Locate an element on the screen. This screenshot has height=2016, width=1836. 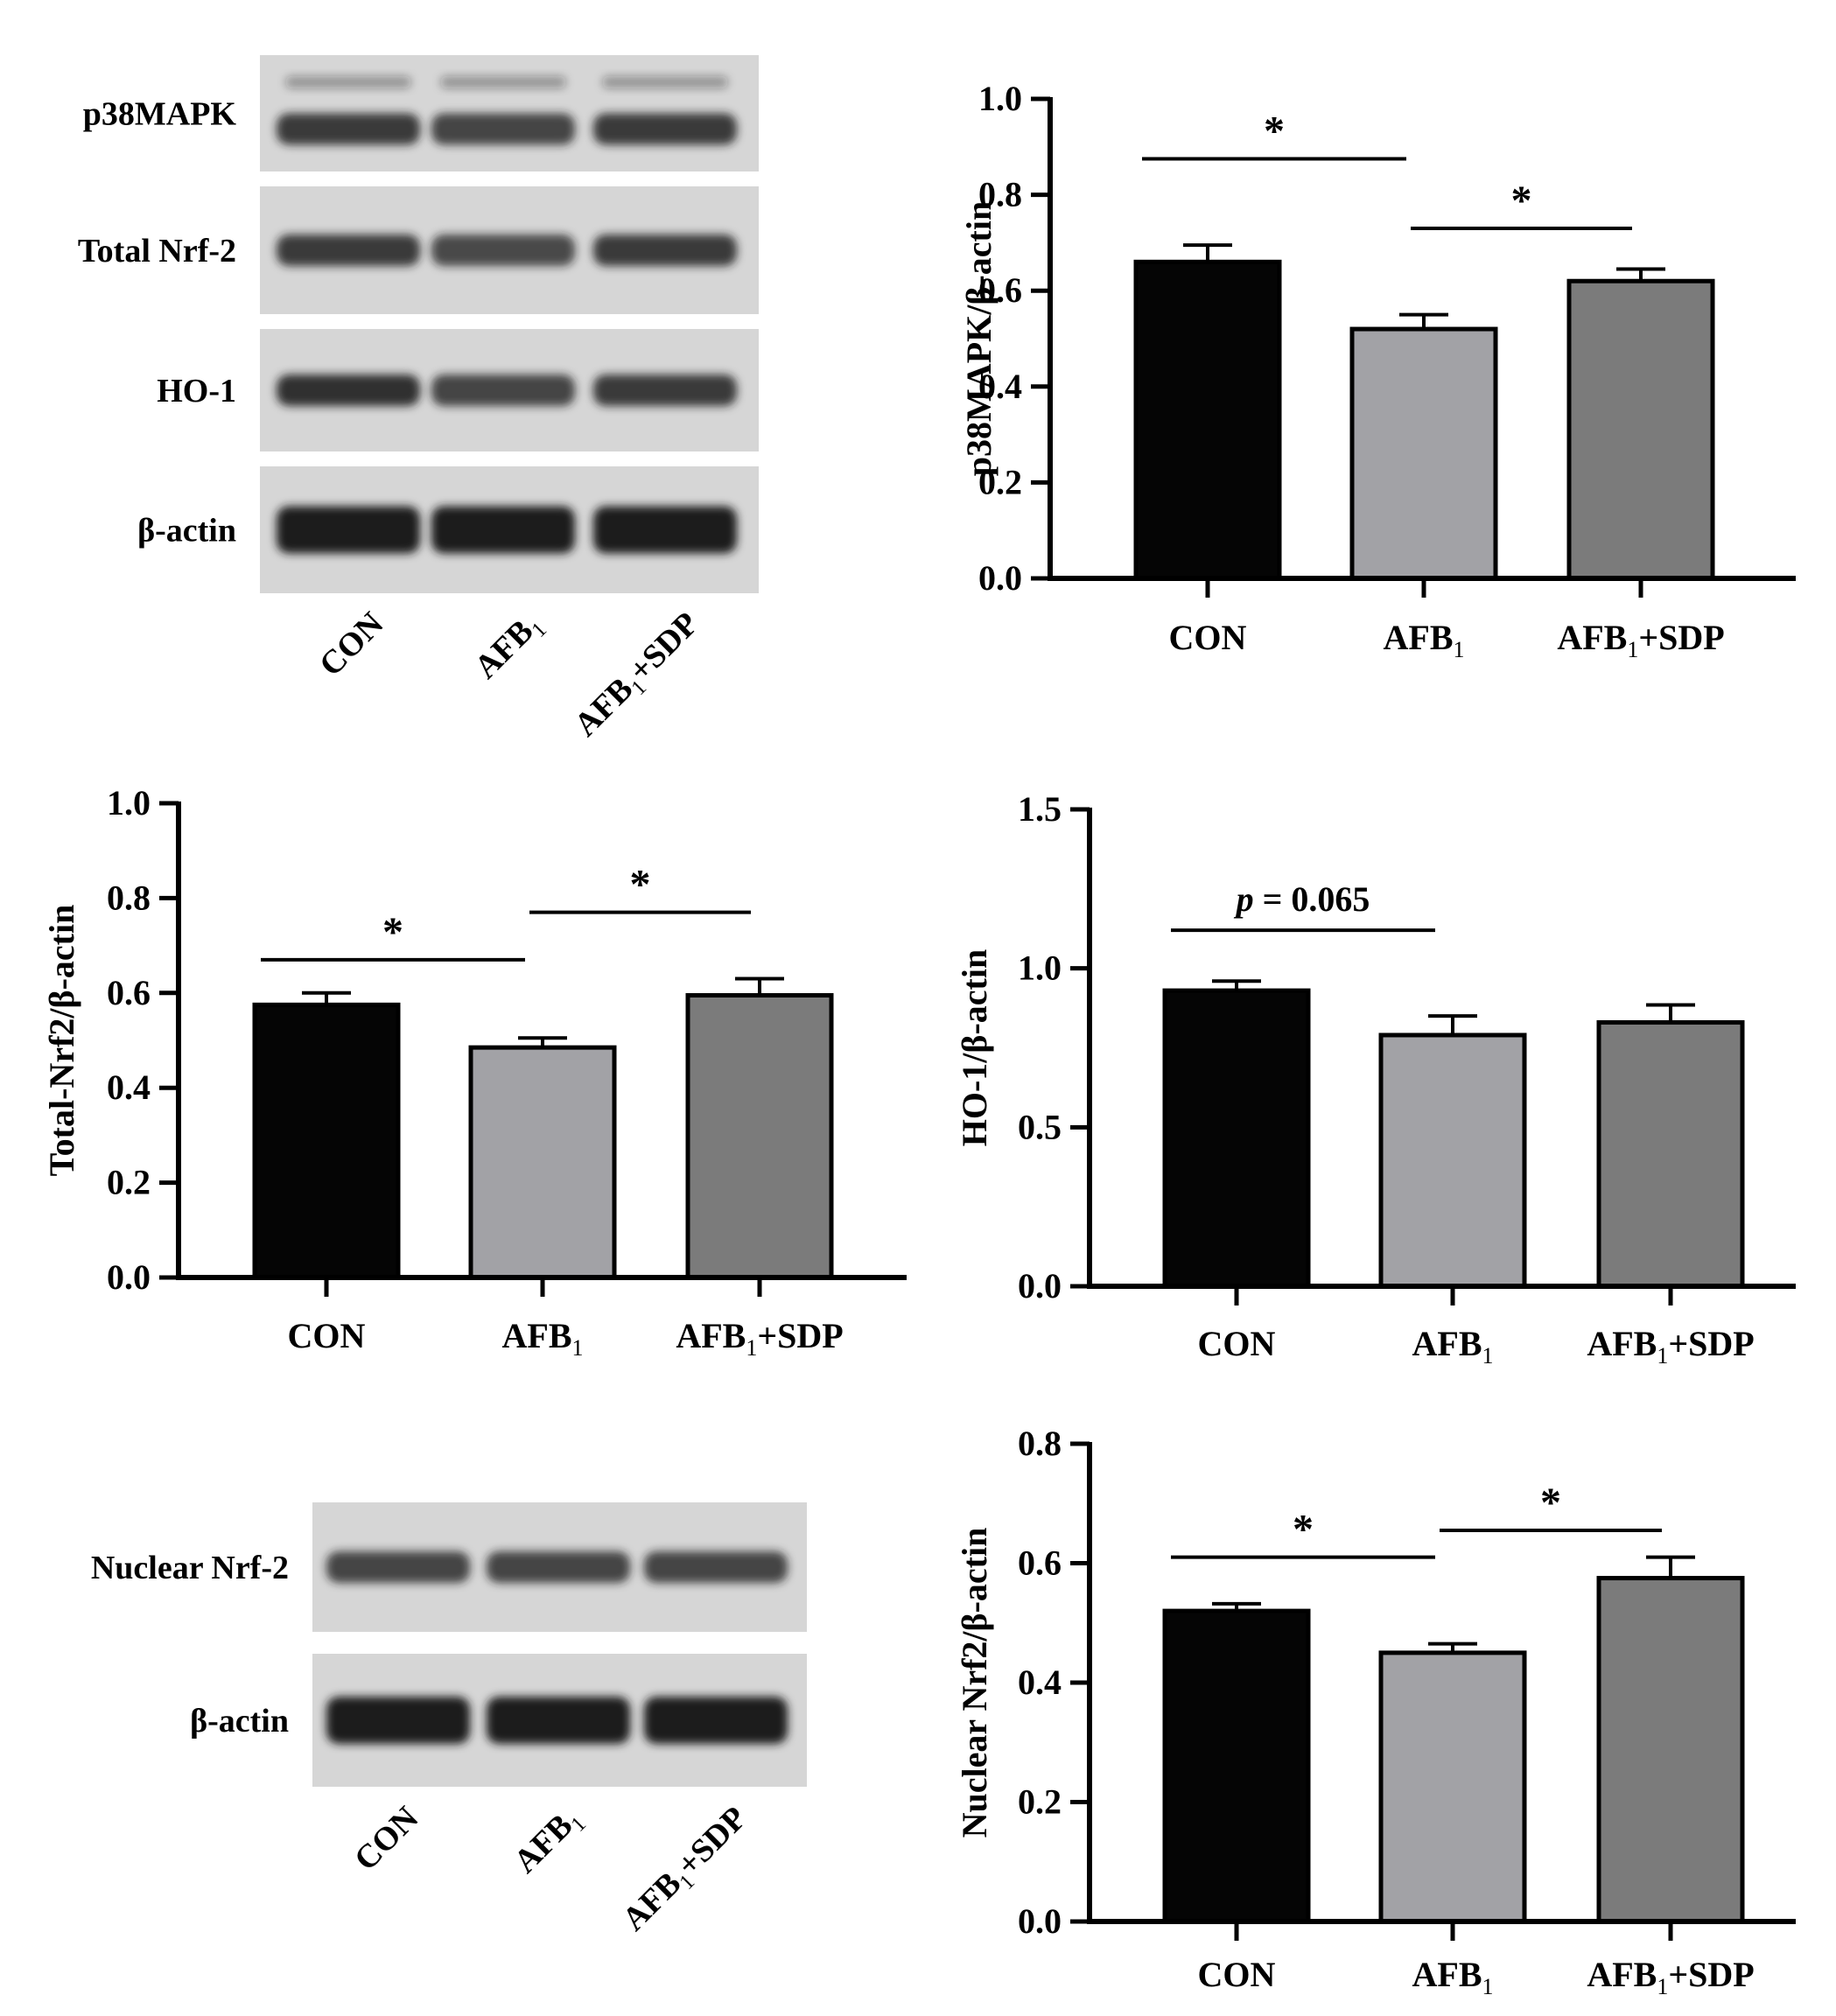
blot-row-label: HO-1 is located at coordinates (197, 391).